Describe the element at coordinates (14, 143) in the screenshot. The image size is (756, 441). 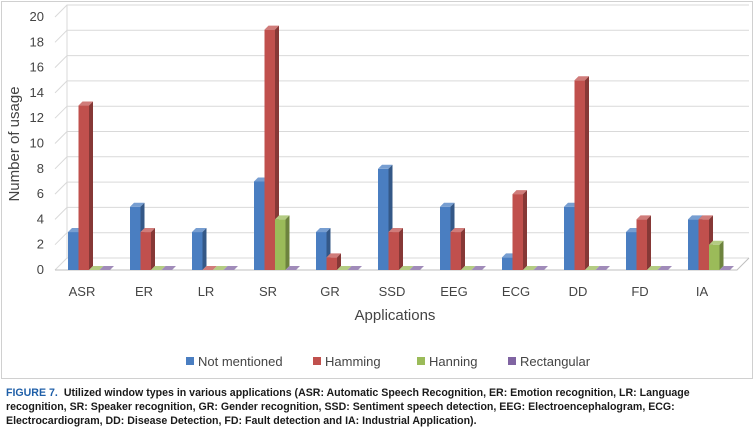
I see `y-axis-title: Number of usage` at that location.